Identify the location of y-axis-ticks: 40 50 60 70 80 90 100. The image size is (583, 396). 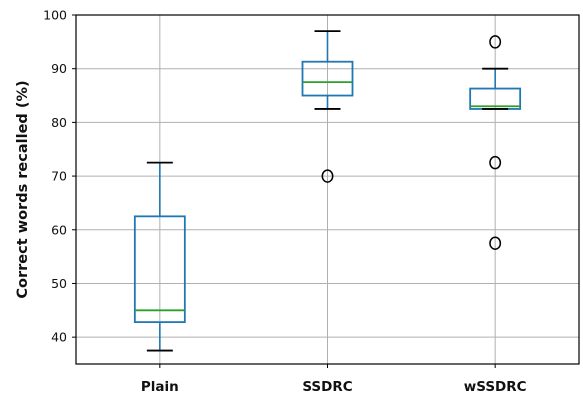
(59, 176).